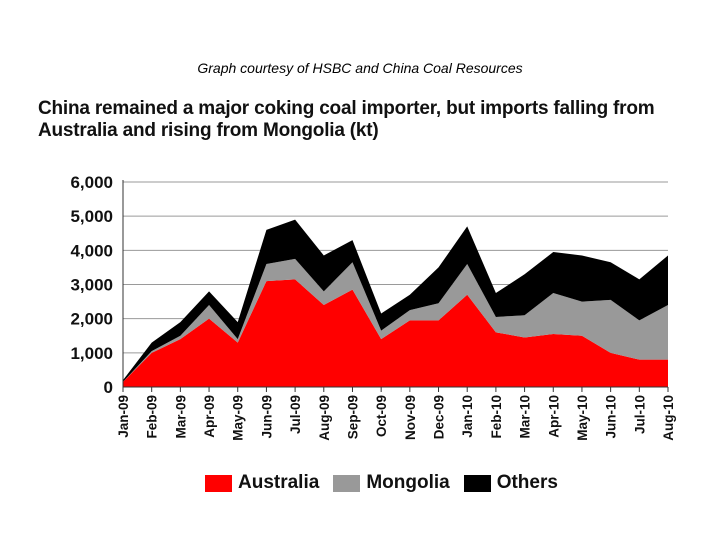 The image size is (720, 540). I want to click on y-tick-labels: 6,000 5,000 4,000 3,000 2,000 1,000 0, so click(91, 285).